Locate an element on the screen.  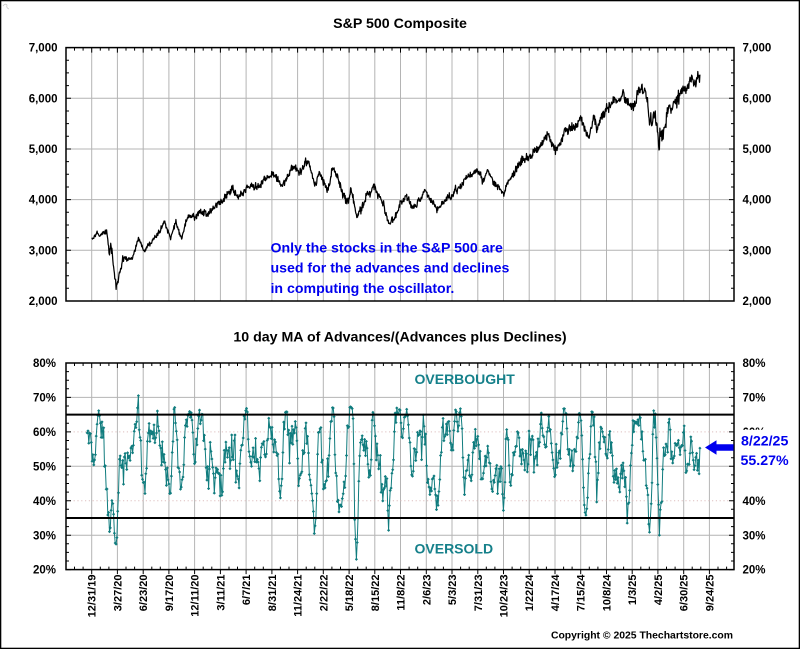
svg-text: 12/11/20 is located at coordinates (196, 596).